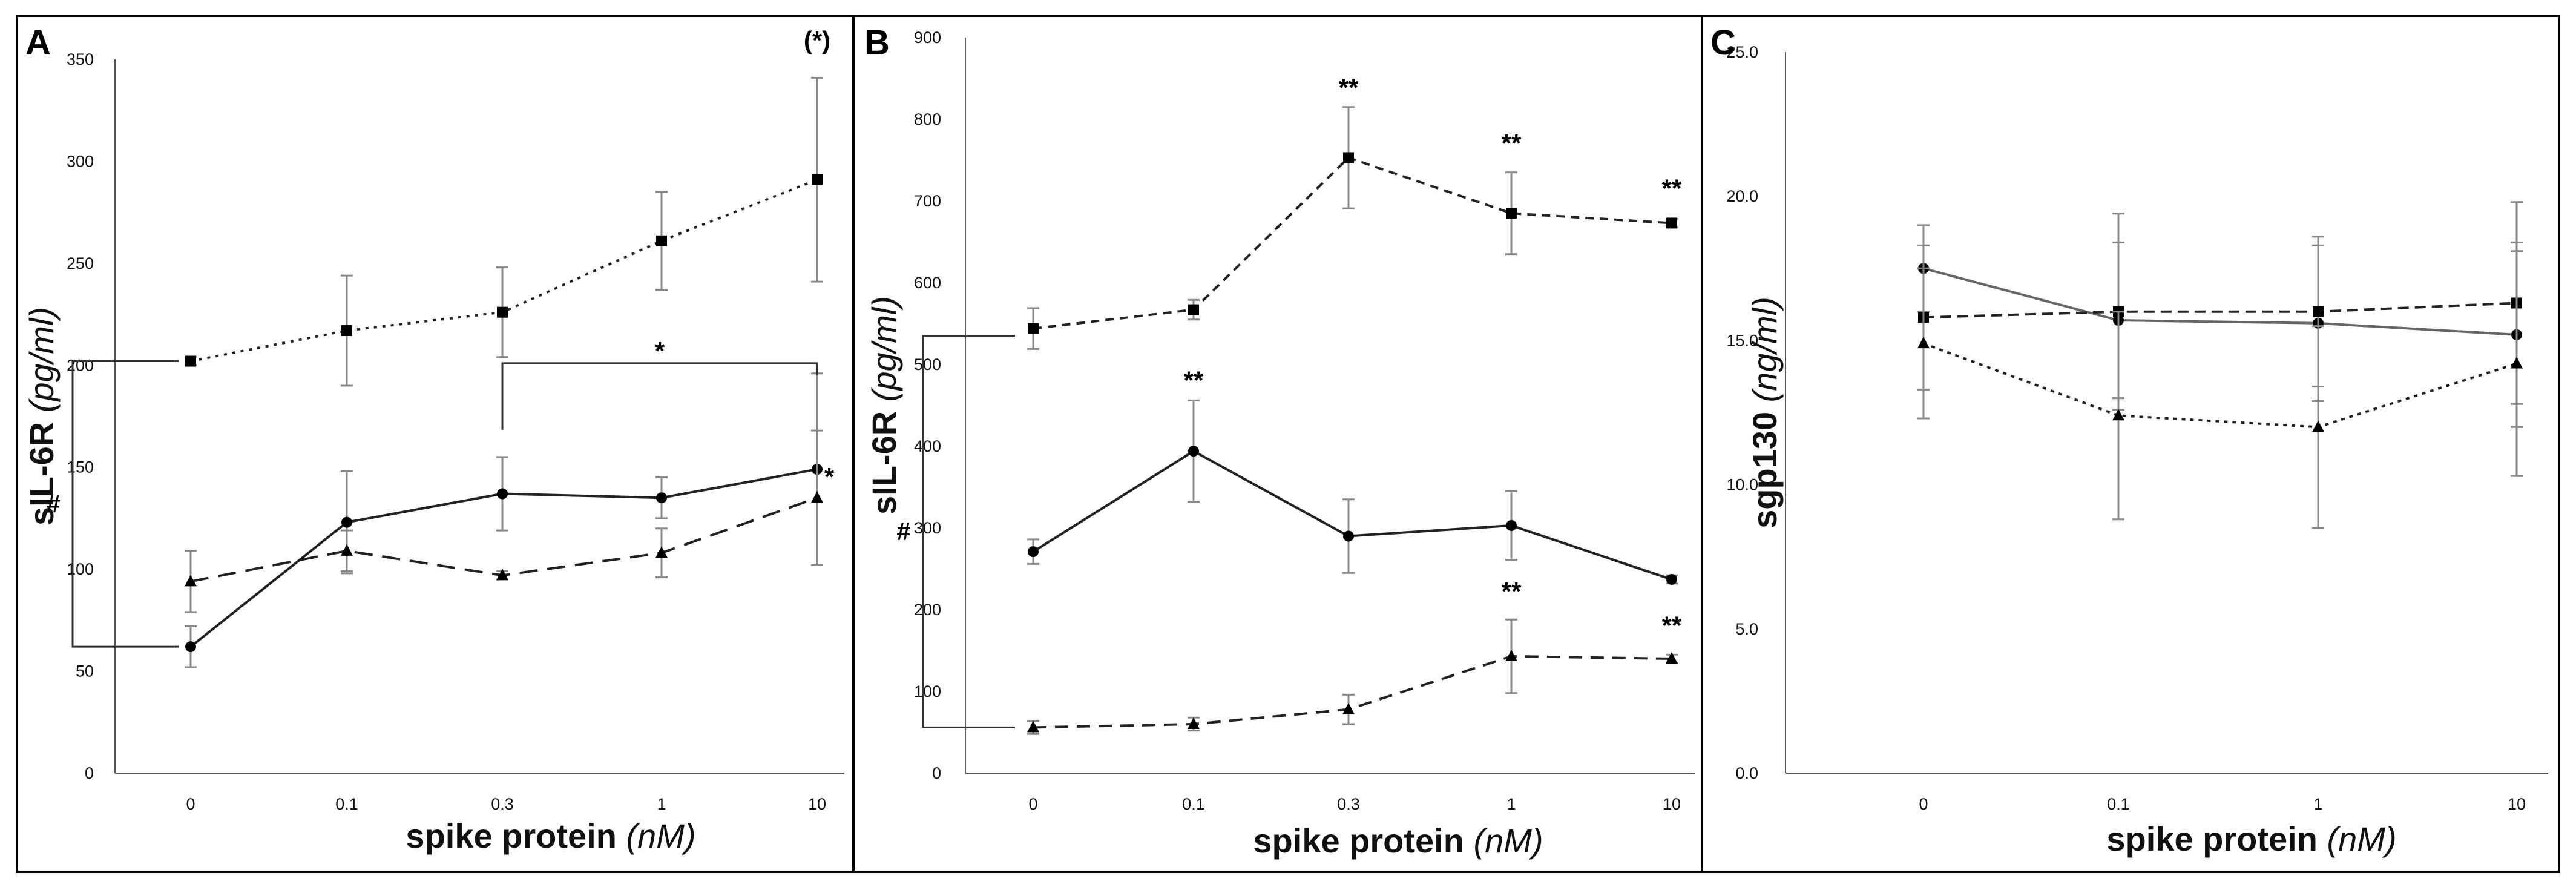  Describe the element at coordinates (927, 364) in the screenshot. I see `y-tick-label: 500` at that location.